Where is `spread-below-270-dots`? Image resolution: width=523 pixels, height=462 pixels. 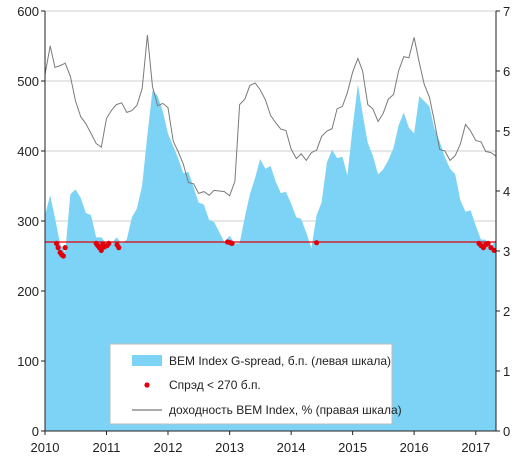 spread-below-270-dots is located at coordinates (275, 249).